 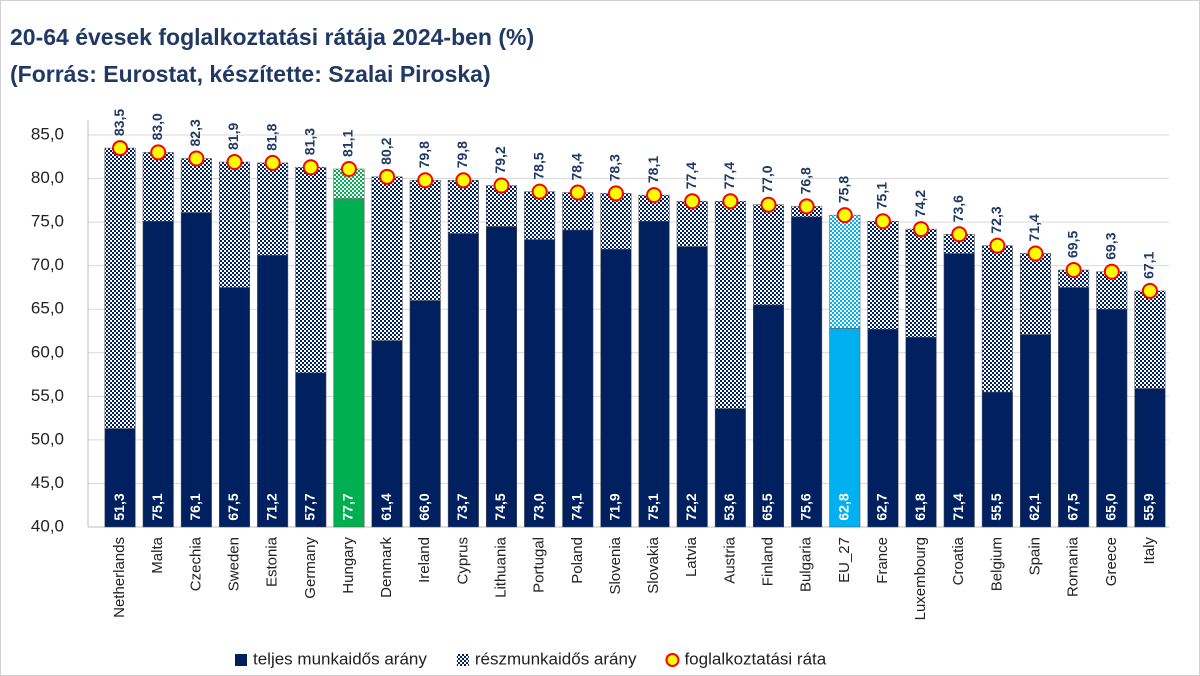 What do you see at coordinates (47, 482) in the screenshot?
I see `y-tick-label: 45,0` at bounding box center [47, 482].